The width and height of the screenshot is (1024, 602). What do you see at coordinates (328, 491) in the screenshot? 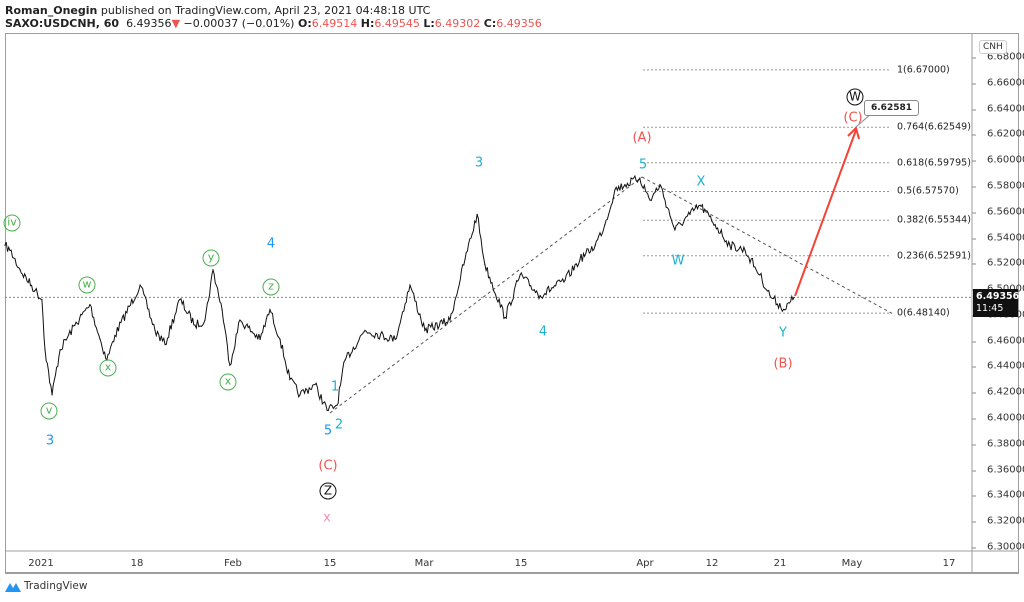
I see `wave-label-Z: Z` at bounding box center [328, 491].